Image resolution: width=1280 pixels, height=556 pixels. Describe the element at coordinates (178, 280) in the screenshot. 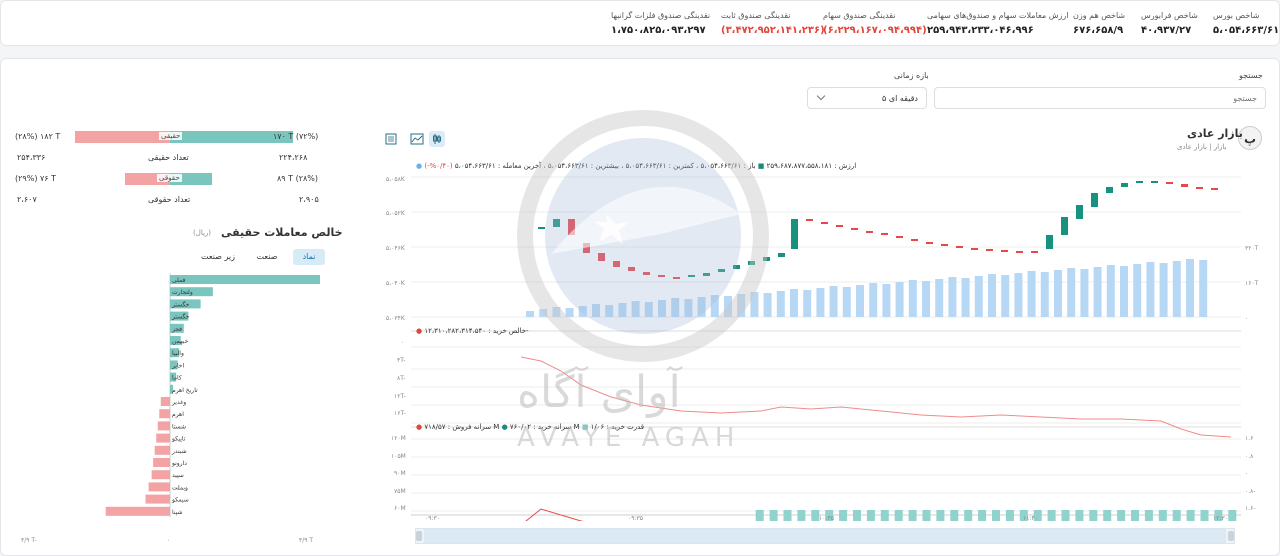

I see `net-real-bar-label: فملی` at that location.